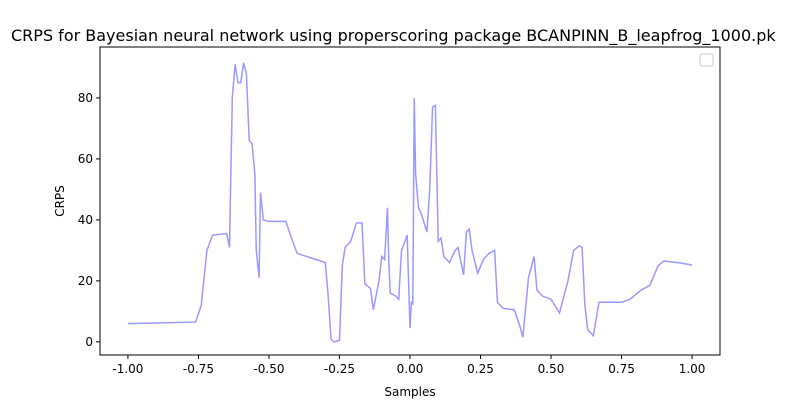  Describe the element at coordinates (127, 369) in the screenshot. I see `x-tick-label: -1.00` at that location.